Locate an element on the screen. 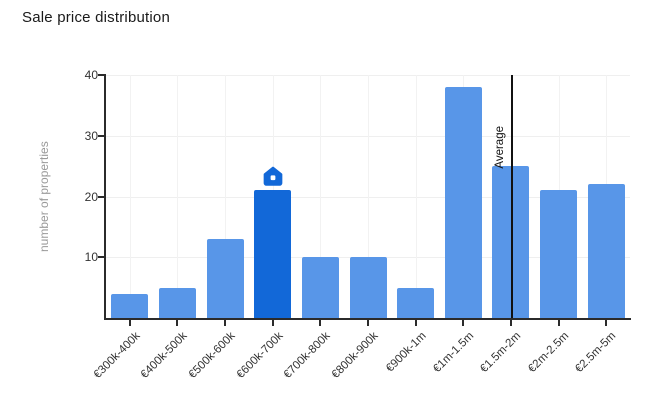 The image size is (649, 405). x-tick-label: €2.5m-5m is located at coordinates (596, 353).